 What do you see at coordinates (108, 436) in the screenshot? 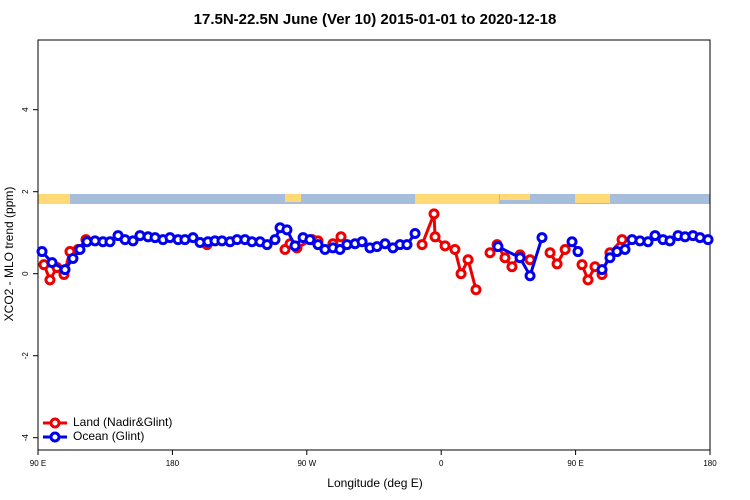
I see `legend-label: Ocean (Glint)` at bounding box center [108, 436].